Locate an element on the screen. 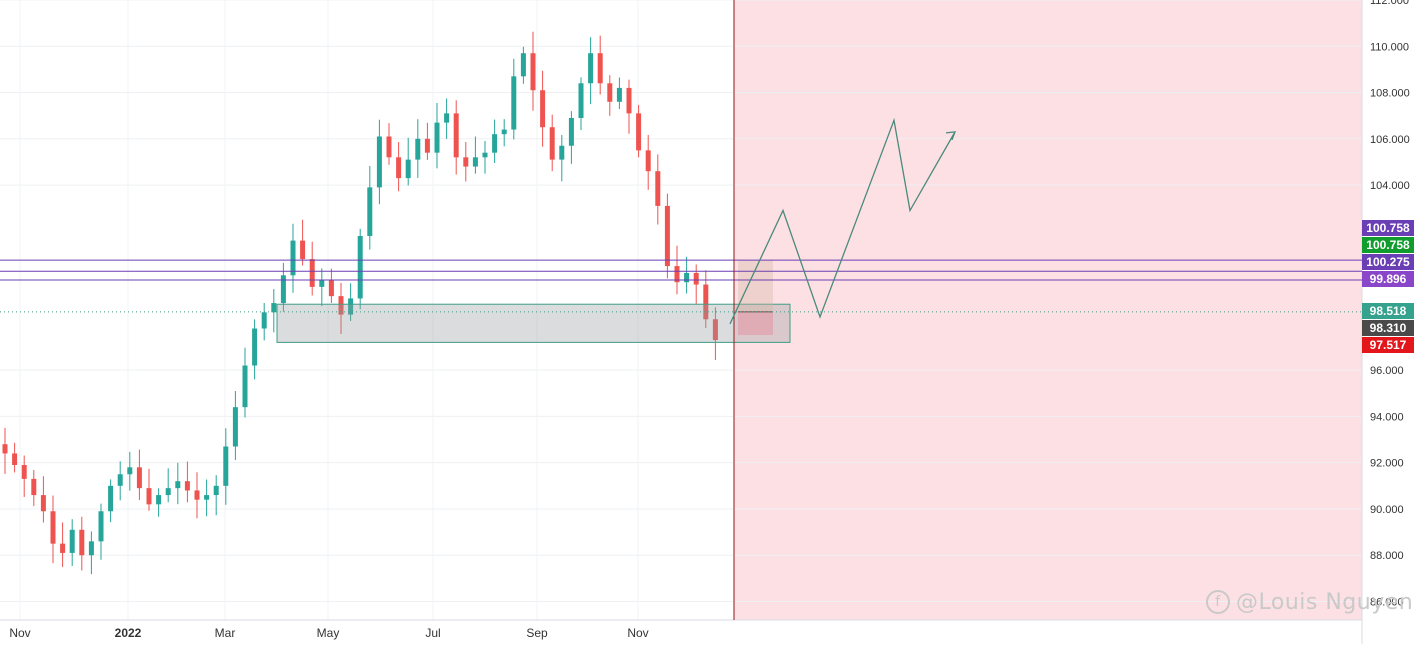  x-tick-label: Mar is located at coordinates (225, 633).